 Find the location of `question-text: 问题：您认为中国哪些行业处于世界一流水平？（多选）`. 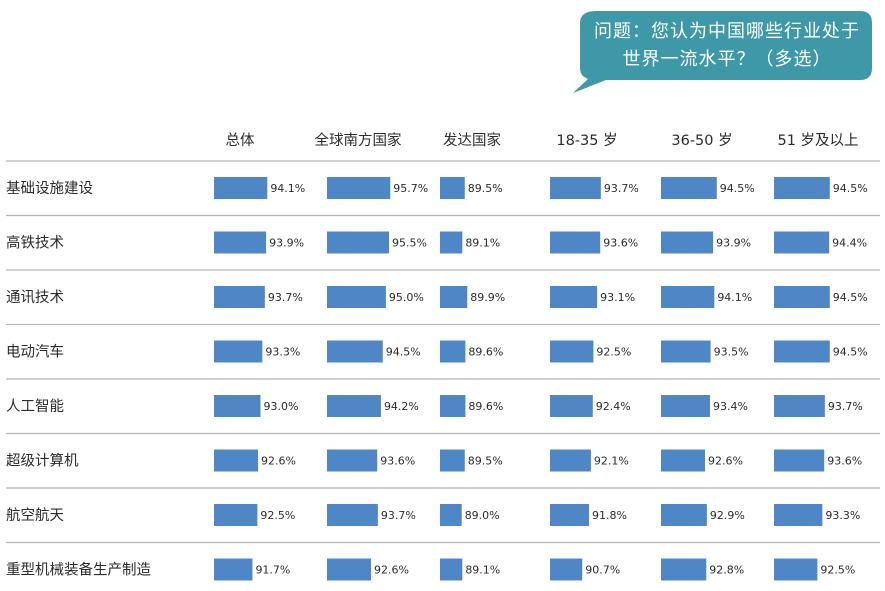

question-text: 问题：您认为中国哪些行业处于世界一流水平？（多选） is located at coordinates (727, 45).